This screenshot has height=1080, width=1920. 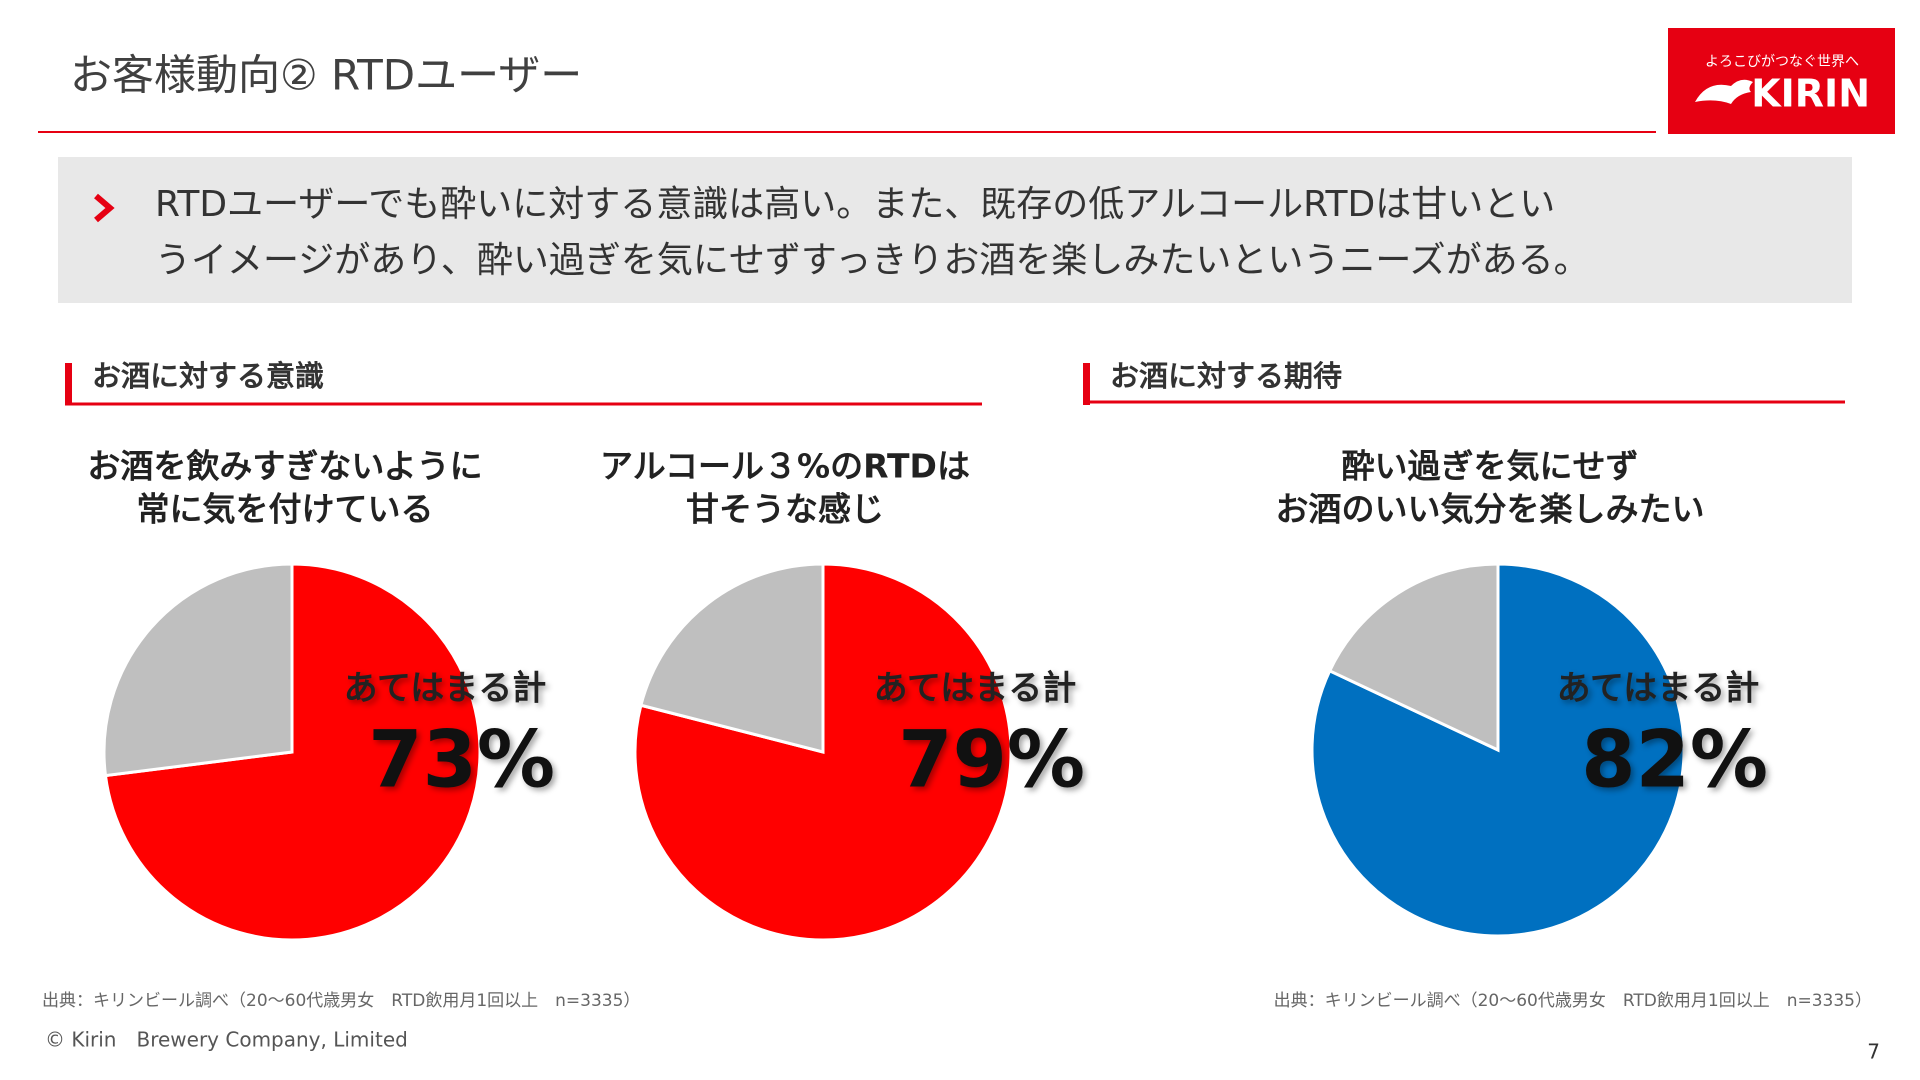 I want to click on logo-emblem, so click(x=1724, y=91).